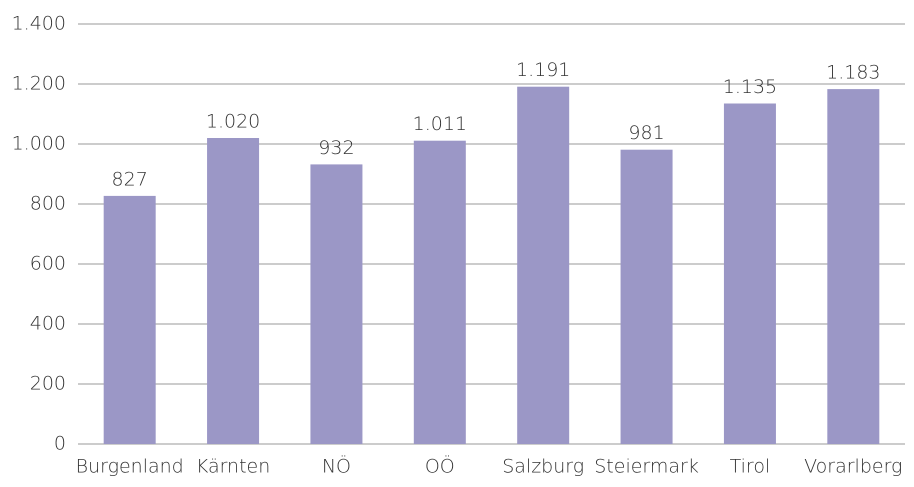 The height and width of the screenshot is (487, 914). What do you see at coordinates (646, 467) in the screenshot?
I see `x-tick-label: Steiermark` at bounding box center [646, 467].